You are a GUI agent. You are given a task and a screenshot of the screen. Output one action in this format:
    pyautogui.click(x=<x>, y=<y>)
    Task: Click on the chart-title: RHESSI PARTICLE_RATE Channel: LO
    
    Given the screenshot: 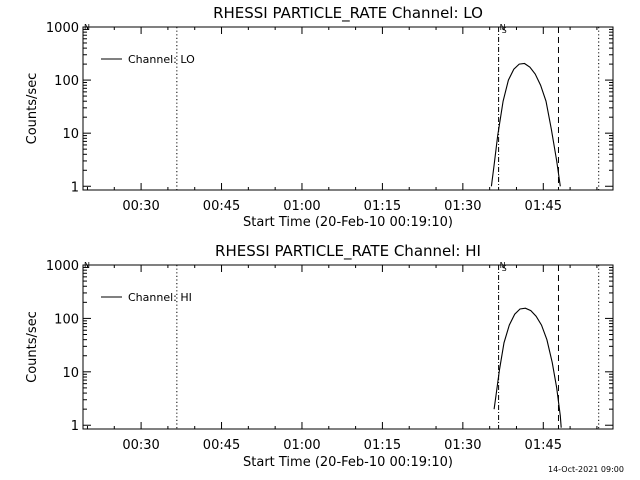 What is the action you would take?
    pyautogui.click(x=348, y=13)
    